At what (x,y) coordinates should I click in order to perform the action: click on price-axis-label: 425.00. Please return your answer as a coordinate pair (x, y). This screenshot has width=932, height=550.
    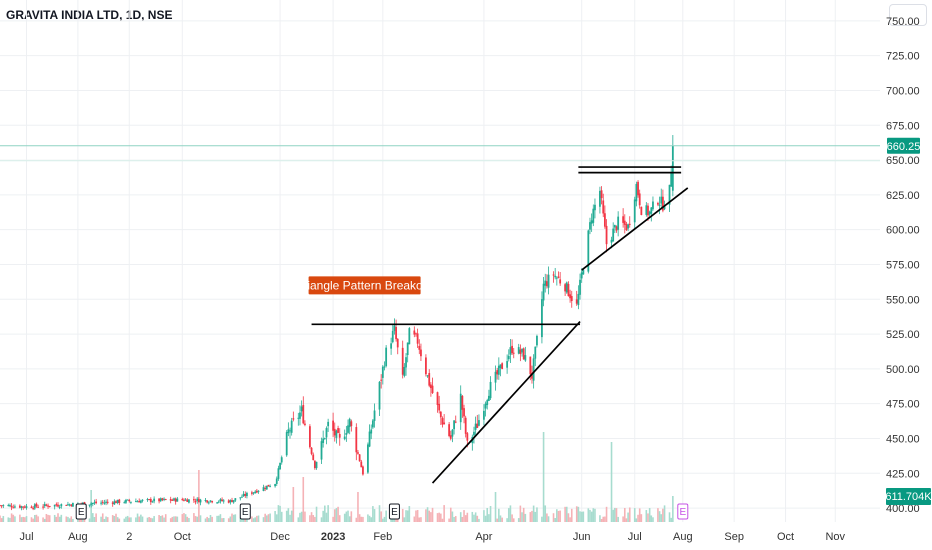
    Looking at the image, I should click on (903, 474).